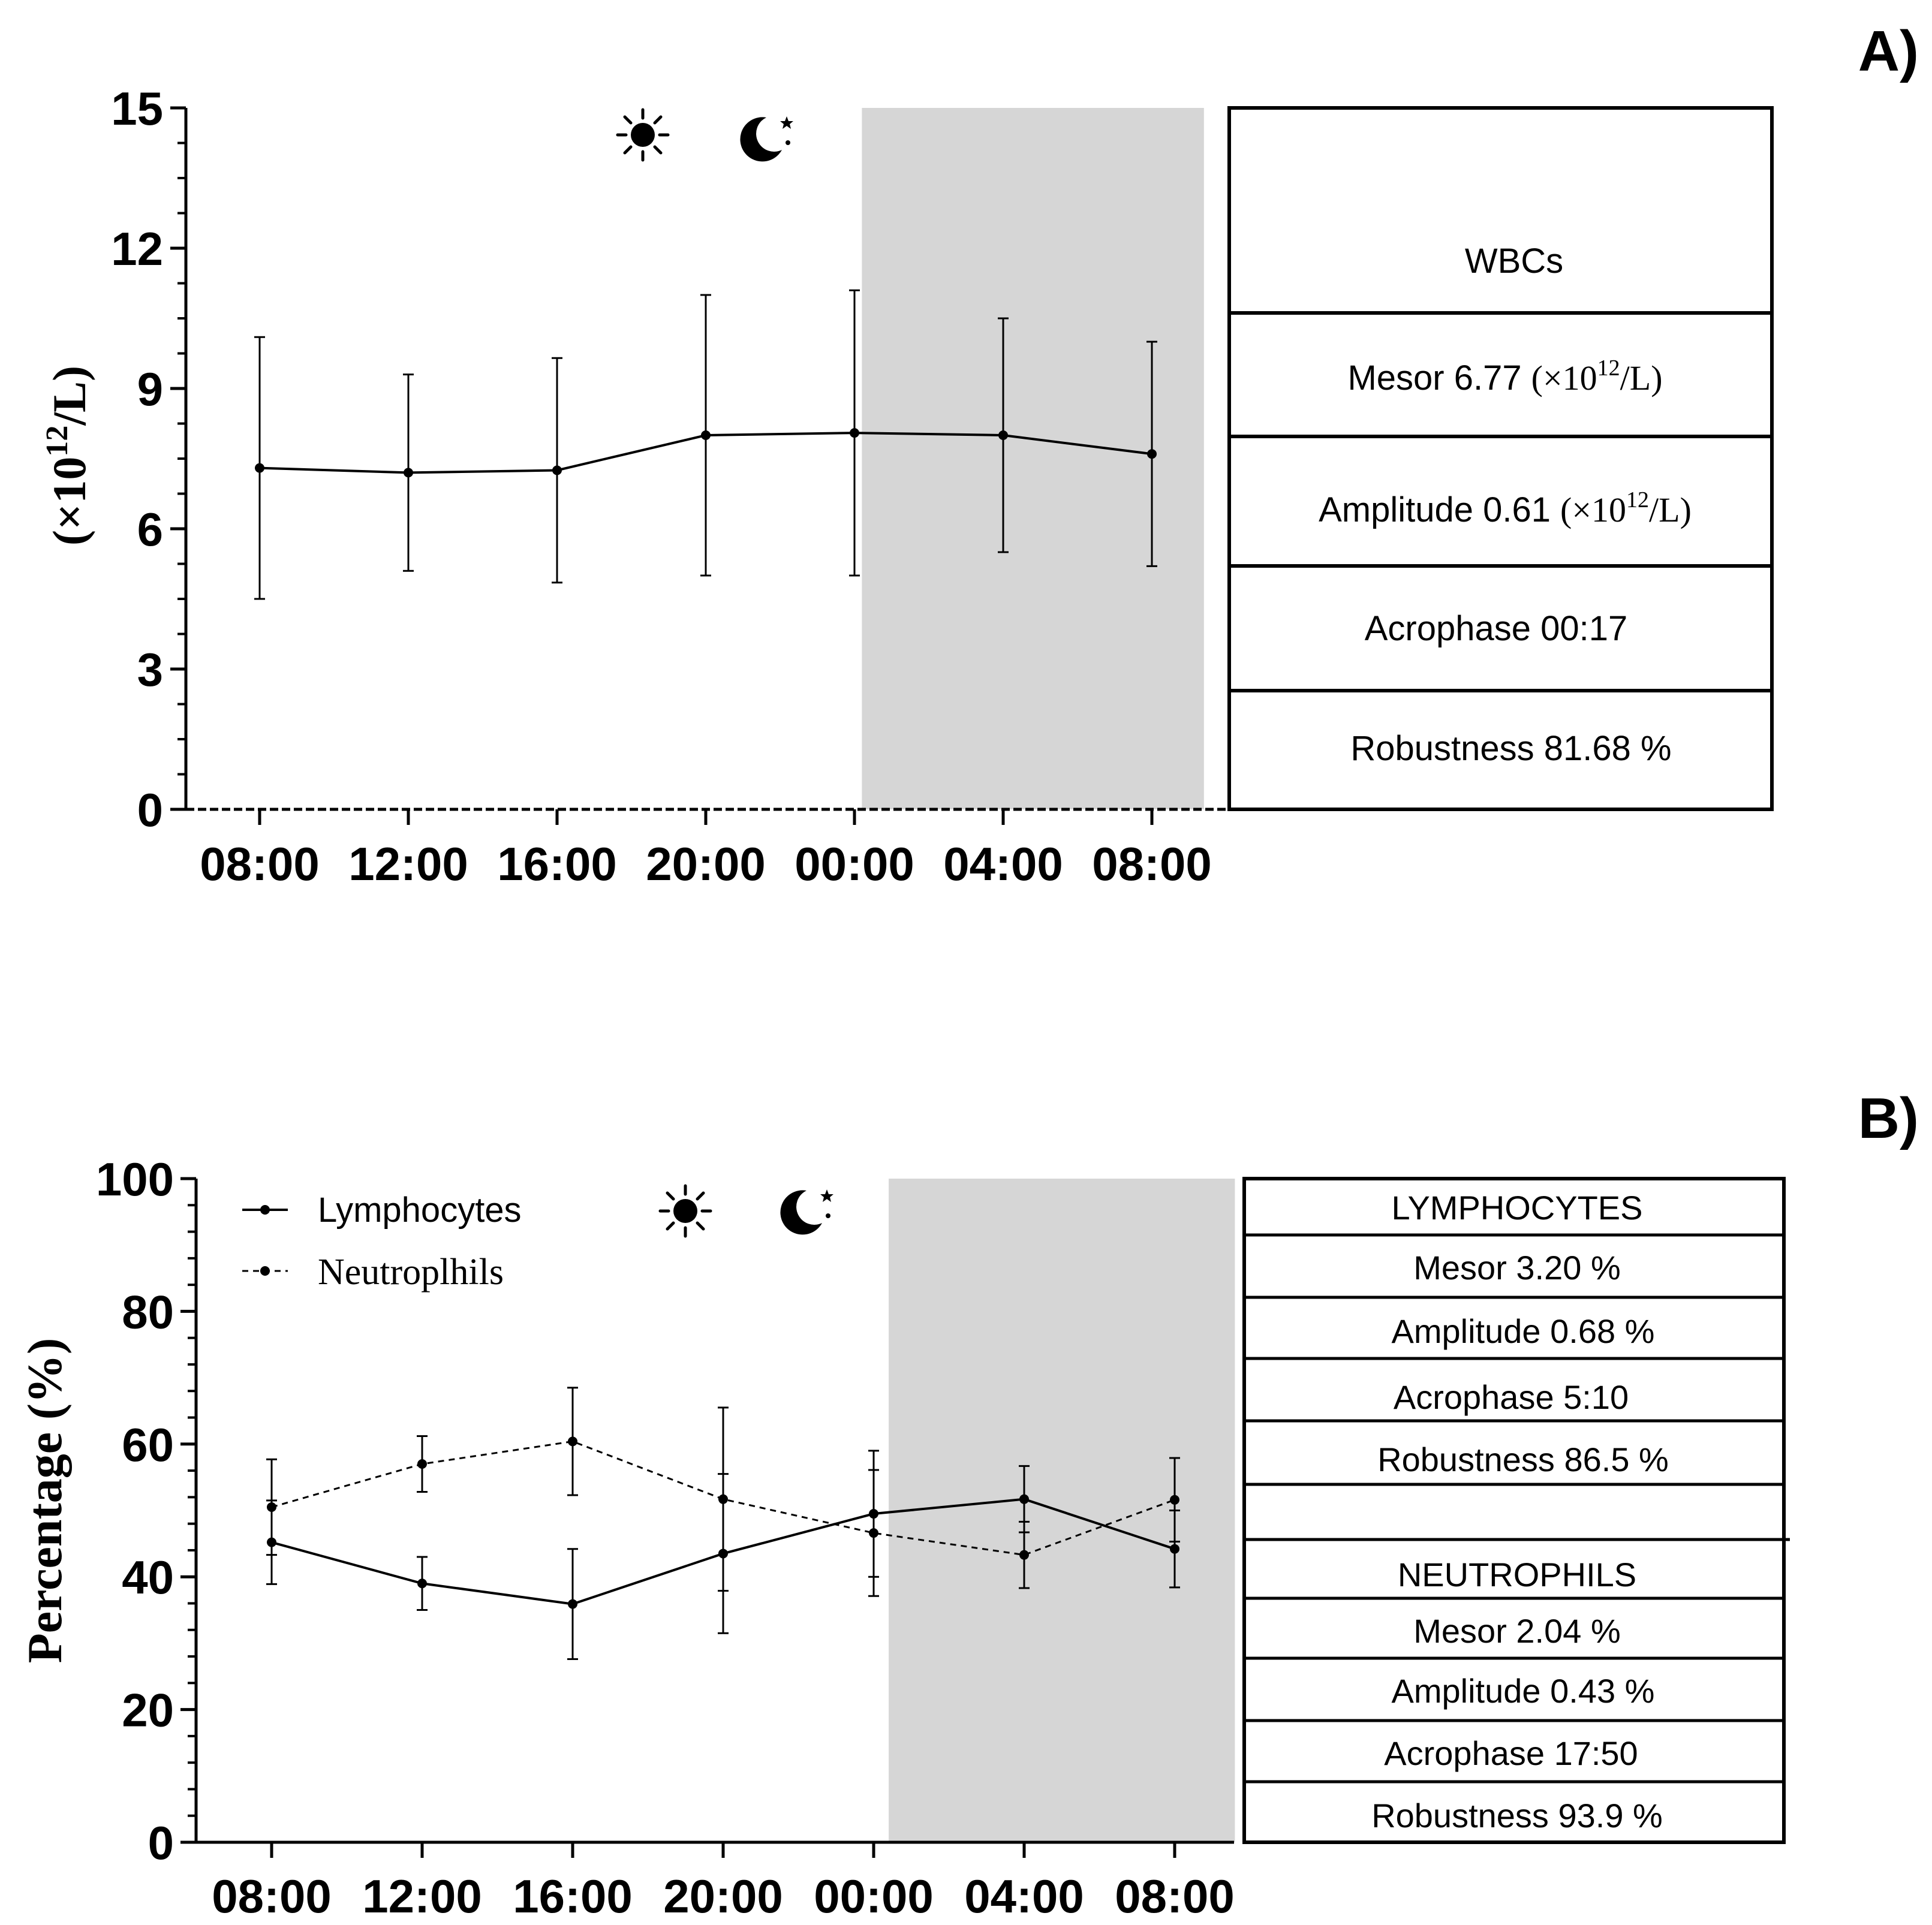 The height and width of the screenshot is (1925, 1932). Describe the element at coordinates (1888, 1118) in the screenshot. I see `panel-b-label: B)` at that location.